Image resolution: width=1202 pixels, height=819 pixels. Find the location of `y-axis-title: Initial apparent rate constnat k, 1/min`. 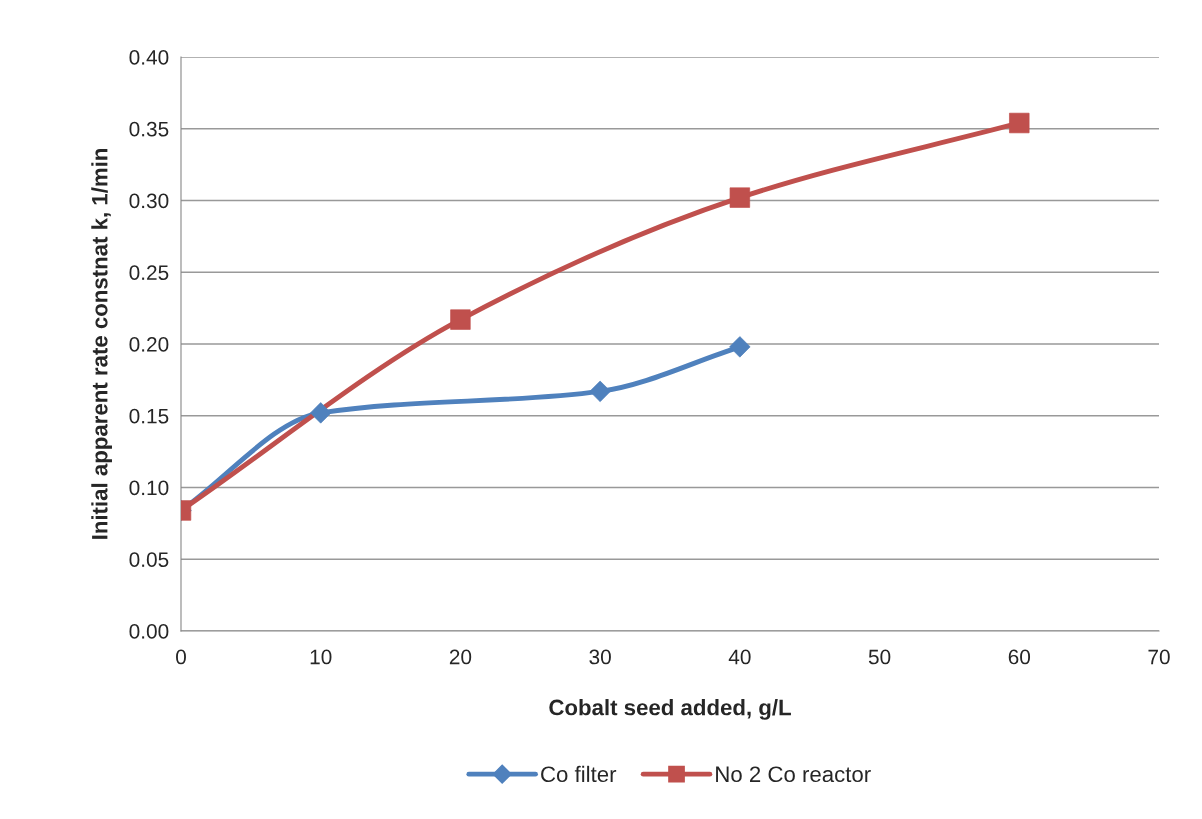

y-axis-title: Initial apparent rate constnat k, 1/min is located at coordinates (101, 344).